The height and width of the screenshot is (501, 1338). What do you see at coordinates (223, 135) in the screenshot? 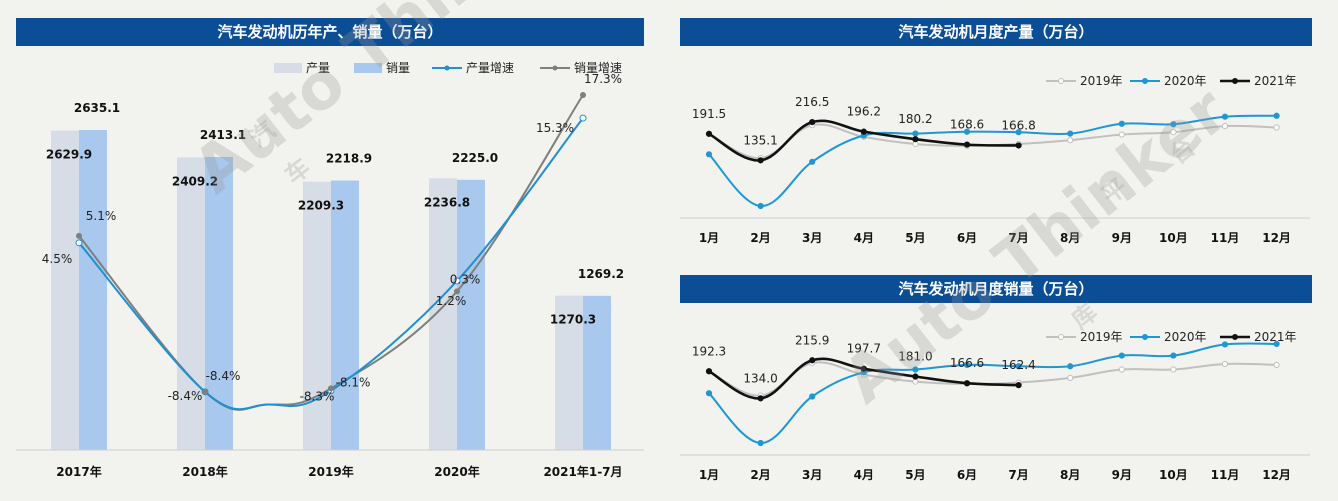
I see `sales-value-label: 2413.1` at bounding box center [223, 135].